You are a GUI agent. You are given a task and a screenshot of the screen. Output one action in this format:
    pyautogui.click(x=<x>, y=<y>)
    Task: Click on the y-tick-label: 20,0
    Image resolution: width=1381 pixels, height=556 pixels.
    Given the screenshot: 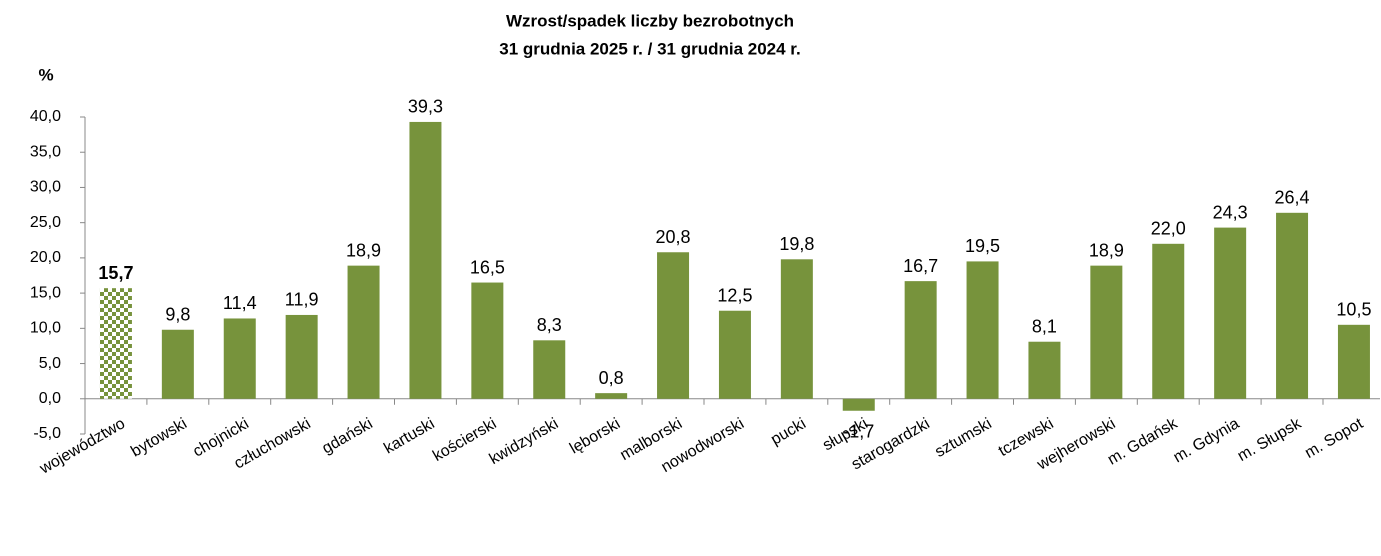 What is the action you would take?
    pyautogui.click(x=45, y=257)
    